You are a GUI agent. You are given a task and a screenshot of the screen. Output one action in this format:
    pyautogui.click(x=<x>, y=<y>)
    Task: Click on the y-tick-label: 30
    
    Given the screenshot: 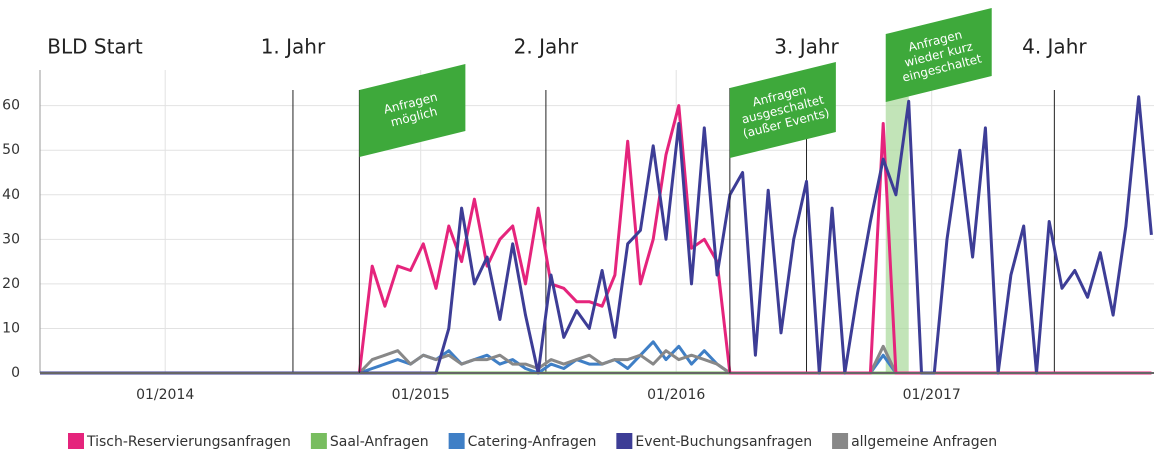 What is the action you would take?
    pyautogui.click(x=11, y=239)
    